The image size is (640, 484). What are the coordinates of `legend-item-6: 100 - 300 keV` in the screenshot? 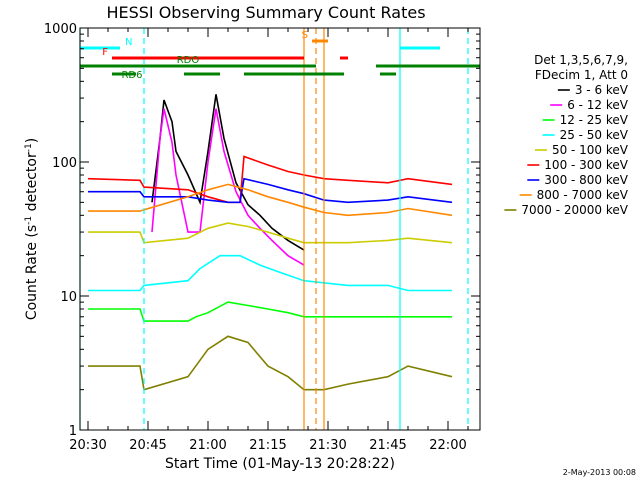 It's located at (586, 165).